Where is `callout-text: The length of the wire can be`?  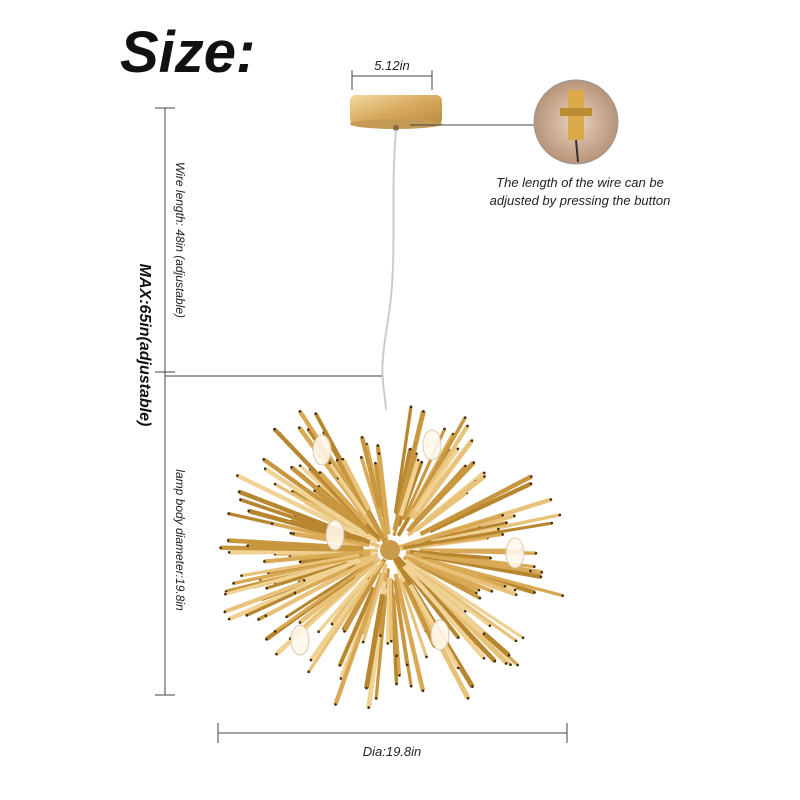
callout-text: The length of the wire can be is located at coordinates (580, 182).